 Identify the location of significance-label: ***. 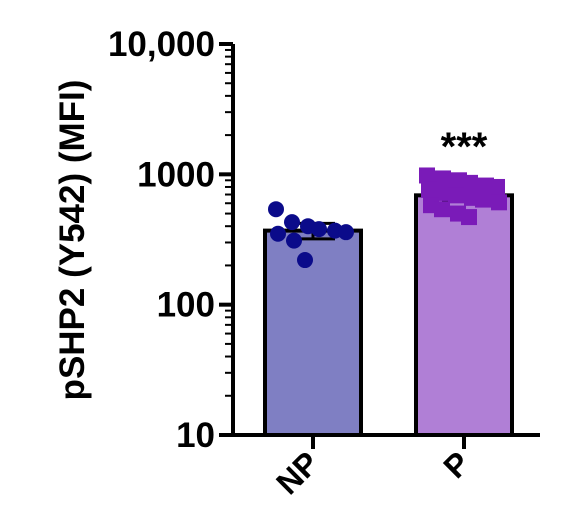
(464, 147).